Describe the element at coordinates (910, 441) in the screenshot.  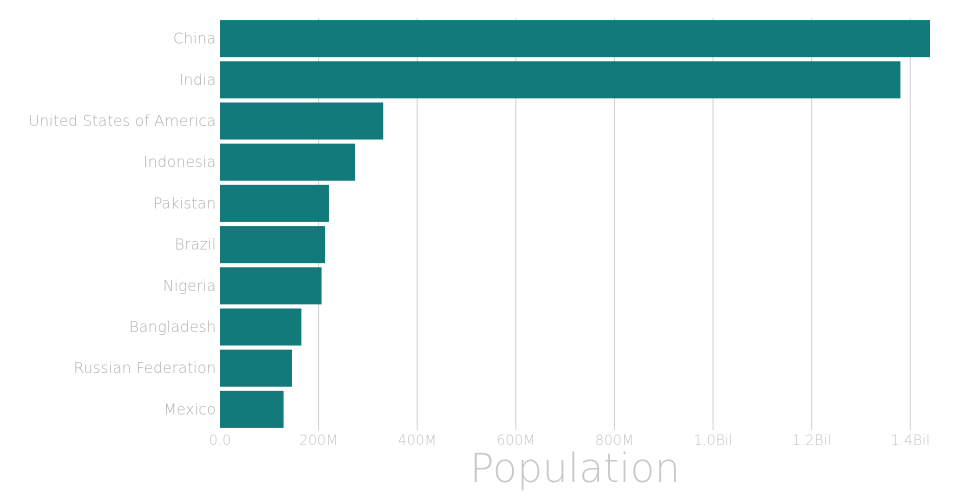
I see `x-tick-label: 1.4Bil` at that location.